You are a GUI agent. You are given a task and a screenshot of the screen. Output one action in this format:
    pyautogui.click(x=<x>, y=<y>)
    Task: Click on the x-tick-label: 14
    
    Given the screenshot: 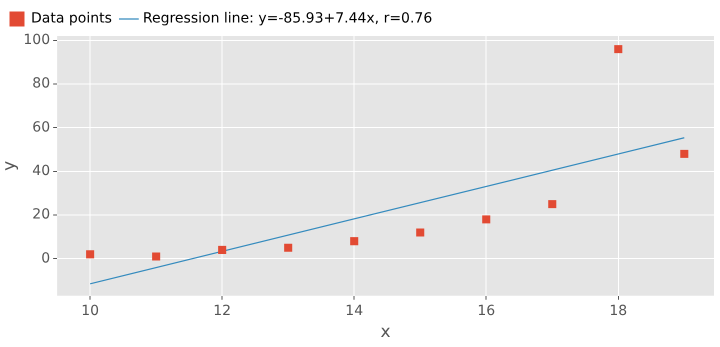 What is the action you would take?
    pyautogui.click(x=354, y=310)
    